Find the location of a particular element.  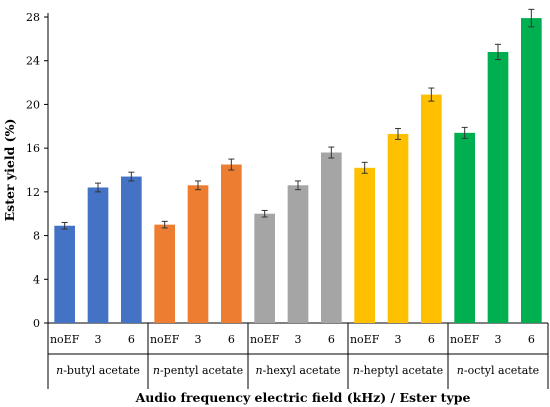

x-group-label: n-pentyl acetate is located at coordinates (198, 370).